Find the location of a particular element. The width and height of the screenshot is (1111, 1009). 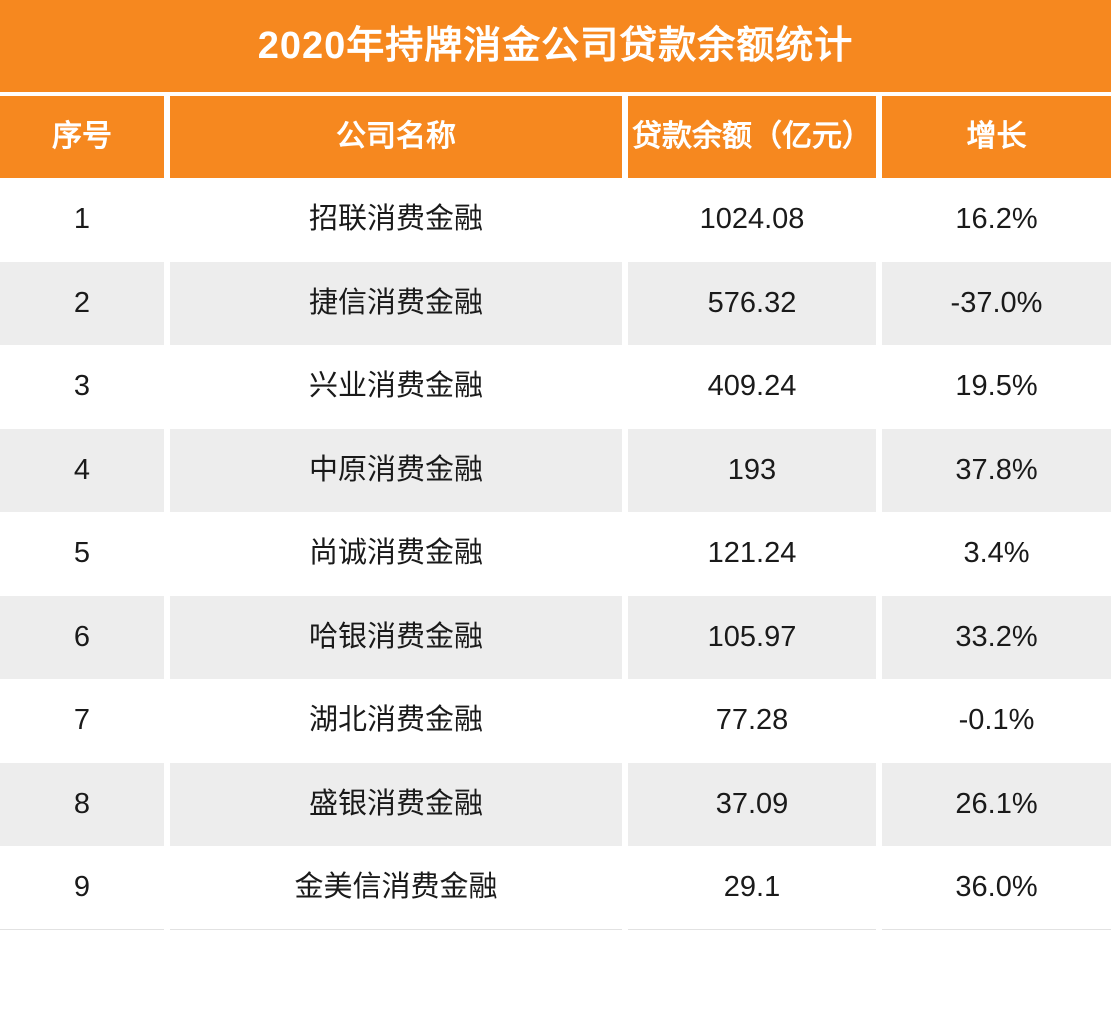

cell-company: 中原消费金融 is located at coordinates (396, 470).